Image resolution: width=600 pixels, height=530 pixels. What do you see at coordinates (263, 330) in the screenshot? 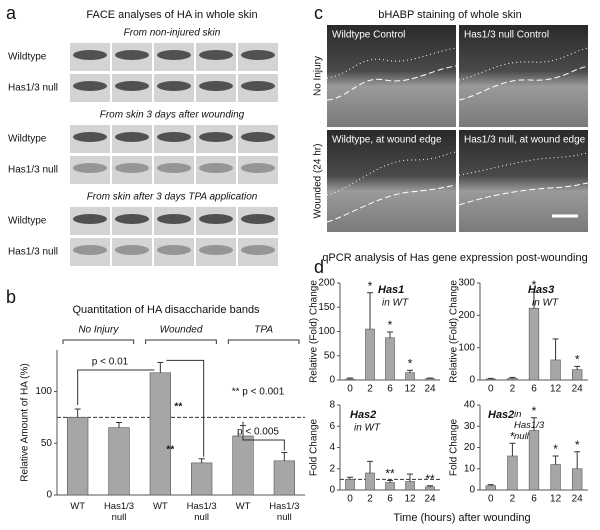
I see `group-label: TPA` at bounding box center [263, 330].